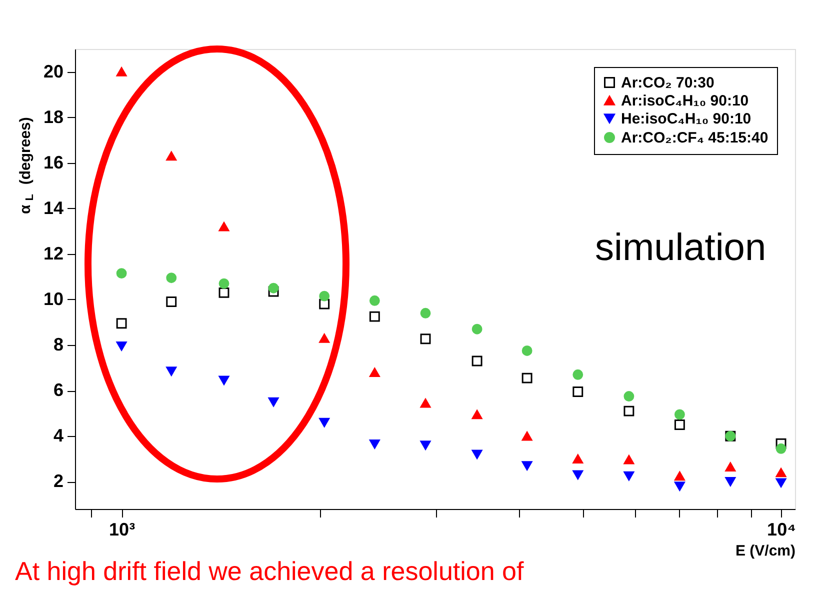 The image size is (831, 592). I want to click on legend-label: He:isoC₄H₁₀ 90:10, so click(686, 119).